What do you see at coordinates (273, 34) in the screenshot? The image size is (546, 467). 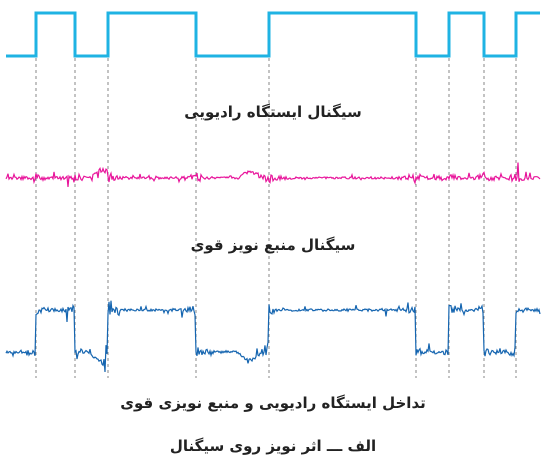 I see `square-wave-signal` at bounding box center [273, 34].